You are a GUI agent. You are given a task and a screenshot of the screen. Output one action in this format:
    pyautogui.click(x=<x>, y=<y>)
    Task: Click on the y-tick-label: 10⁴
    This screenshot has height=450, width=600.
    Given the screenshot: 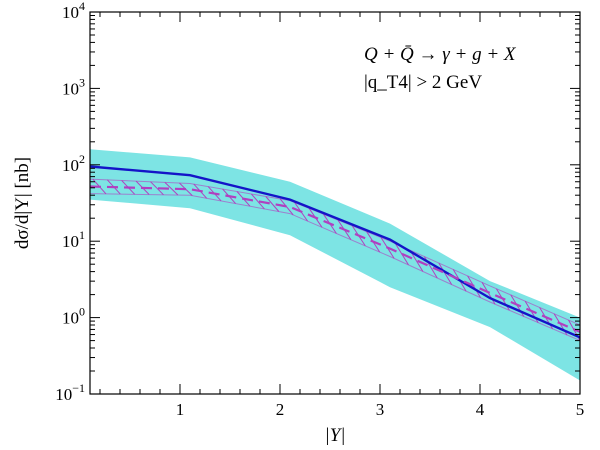 What is the action you would take?
    pyautogui.click(x=73, y=11)
    